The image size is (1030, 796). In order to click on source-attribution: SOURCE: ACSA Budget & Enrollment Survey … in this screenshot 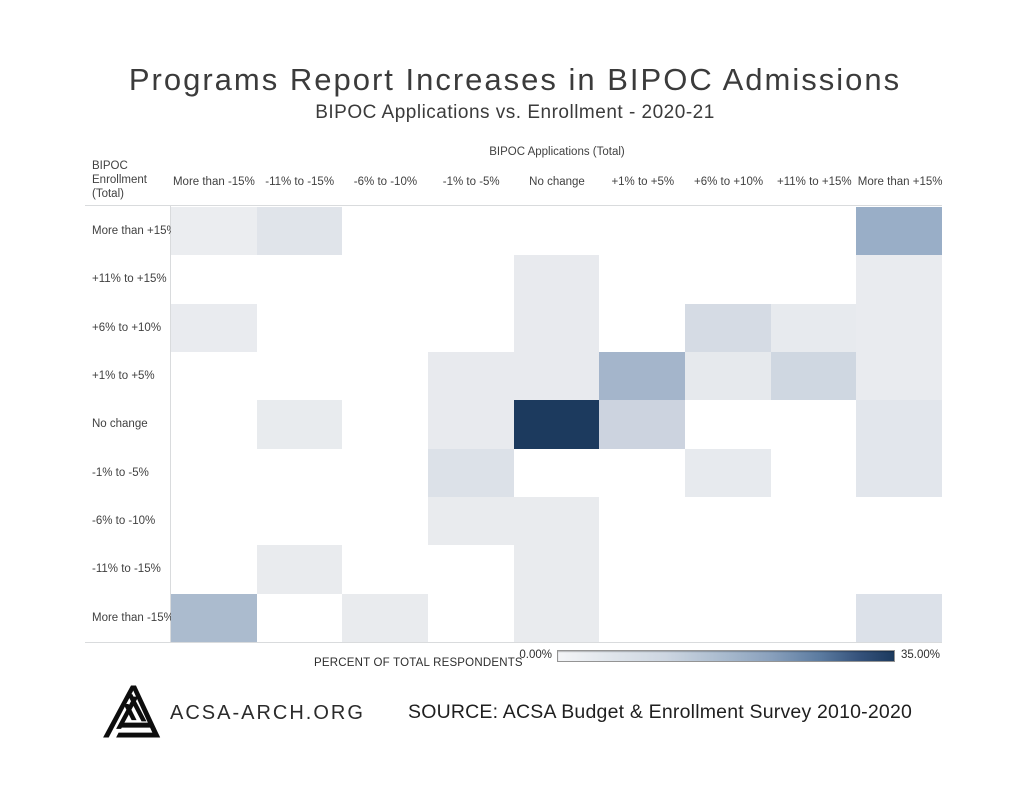, I will do `click(660, 712)`.